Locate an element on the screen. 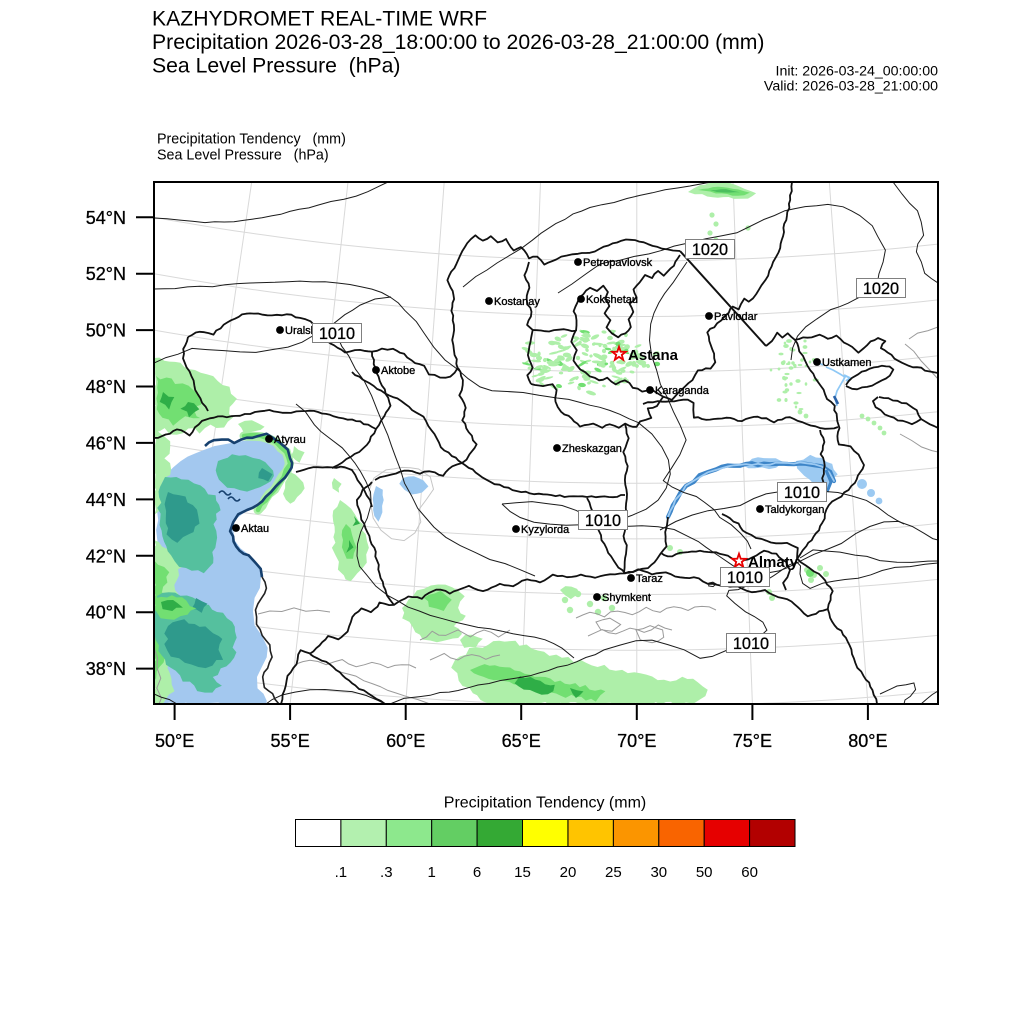 The height and width of the screenshot is (1029, 1024). svg-text: Uralsk is located at coordinates (301, 331).